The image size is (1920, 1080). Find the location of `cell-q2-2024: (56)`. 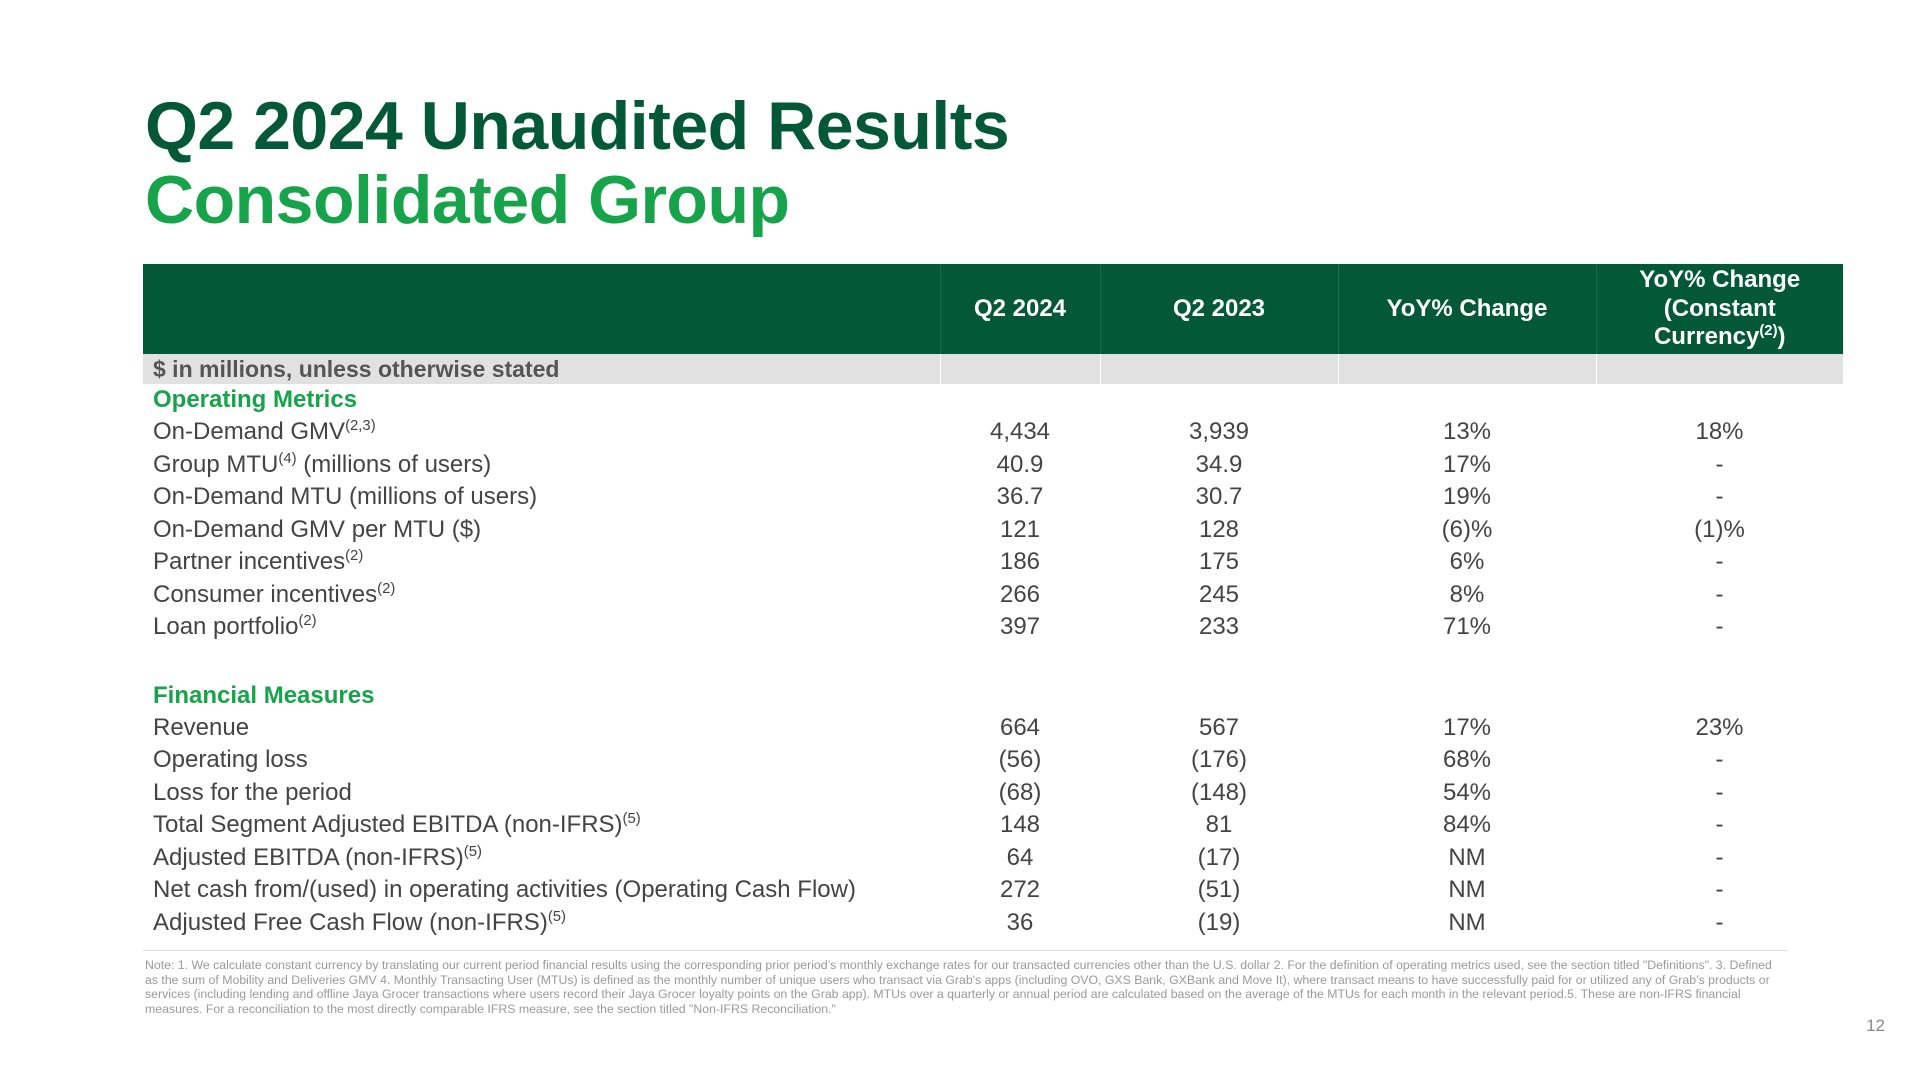

cell-q2-2024: (56) is located at coordinates (1020, 760).